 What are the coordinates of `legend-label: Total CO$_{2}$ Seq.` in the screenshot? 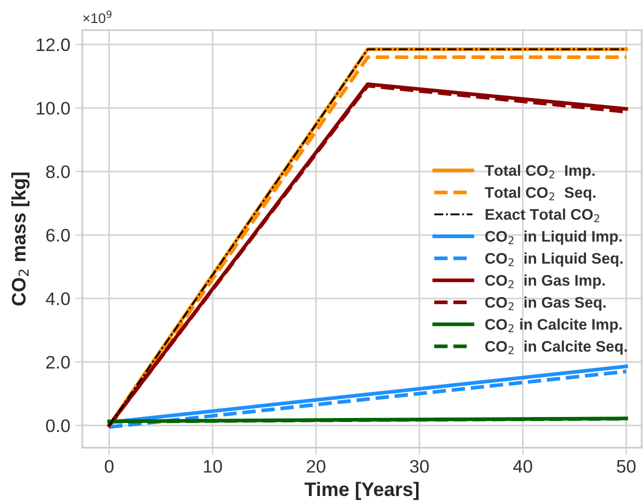 It's located at (540, 193).